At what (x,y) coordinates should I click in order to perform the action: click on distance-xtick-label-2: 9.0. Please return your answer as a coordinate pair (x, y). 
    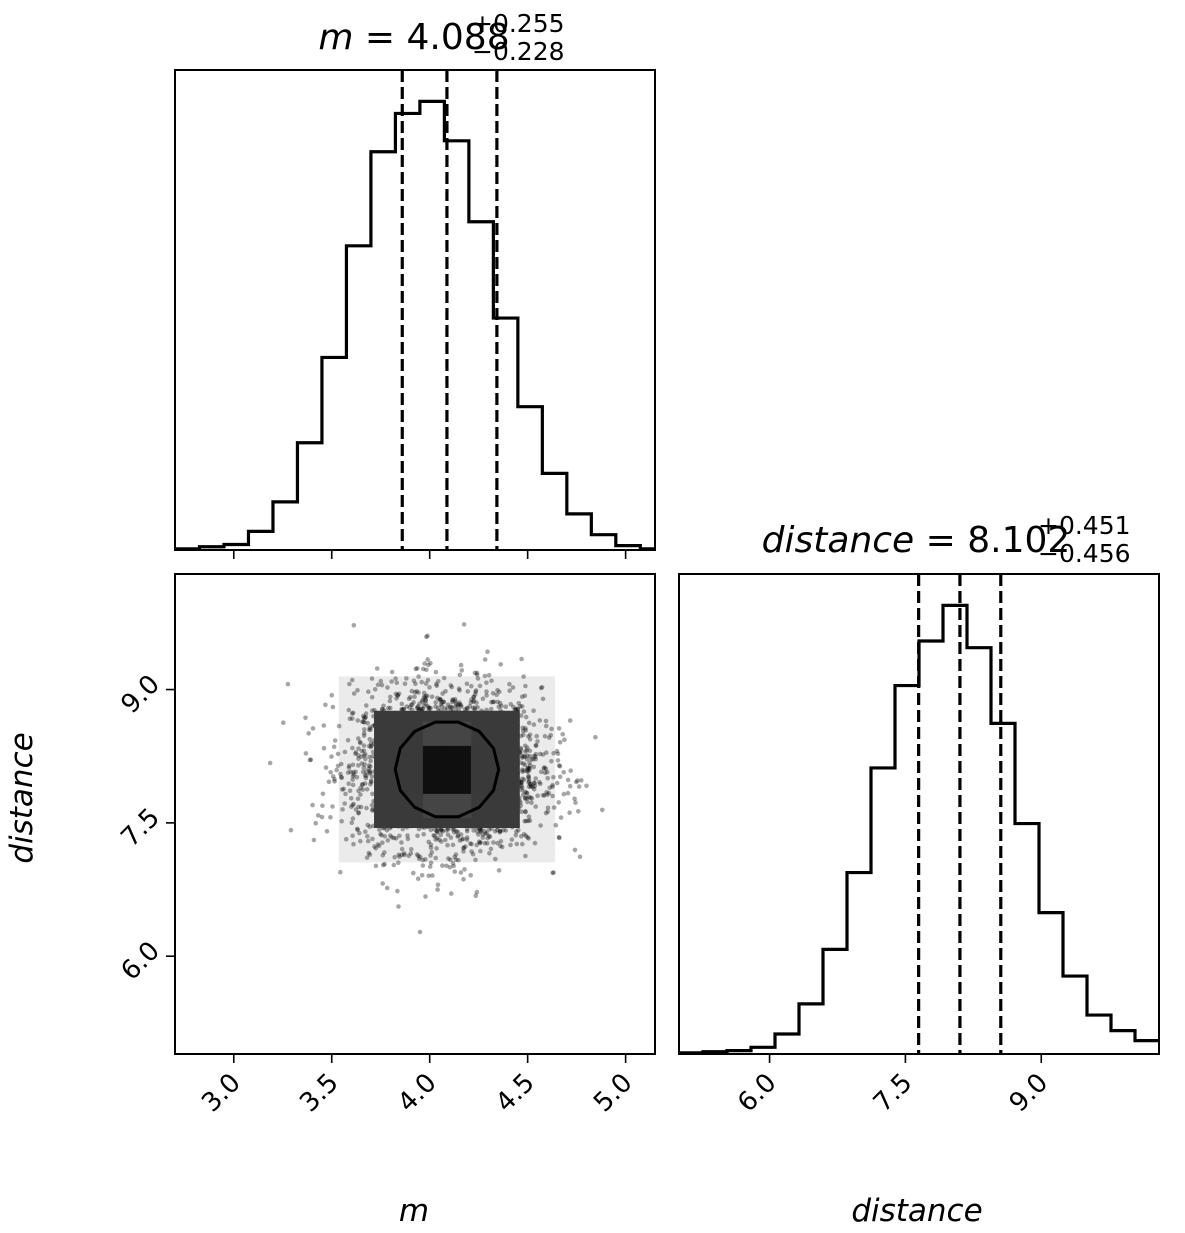
    Looking at the image, I should click on (1029, 1093).